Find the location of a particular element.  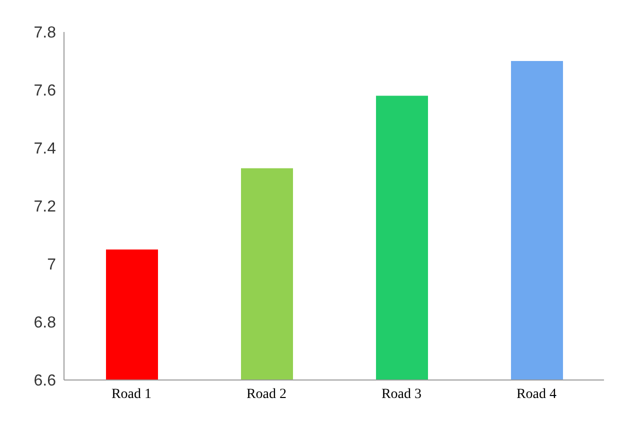

y-tick-label: 7 is located at coordinates (51, 265).